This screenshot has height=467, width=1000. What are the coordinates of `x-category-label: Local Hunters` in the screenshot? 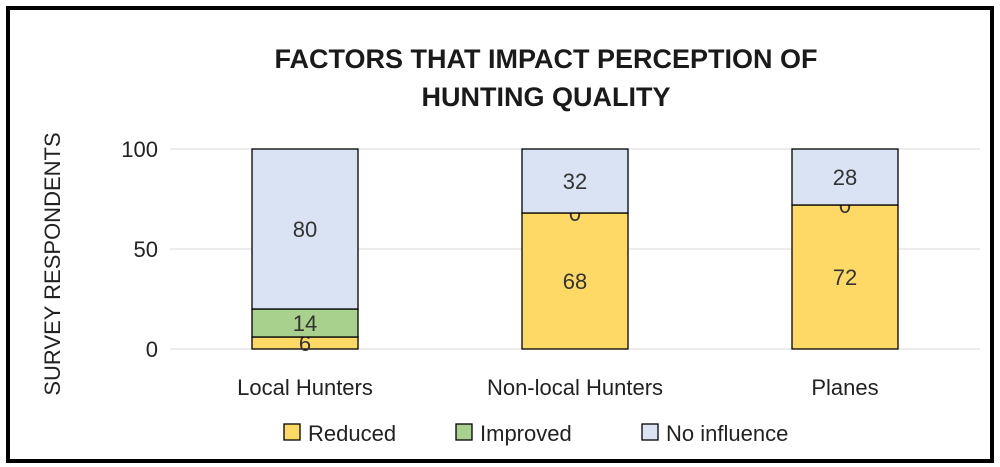 It's located at (305, 387).